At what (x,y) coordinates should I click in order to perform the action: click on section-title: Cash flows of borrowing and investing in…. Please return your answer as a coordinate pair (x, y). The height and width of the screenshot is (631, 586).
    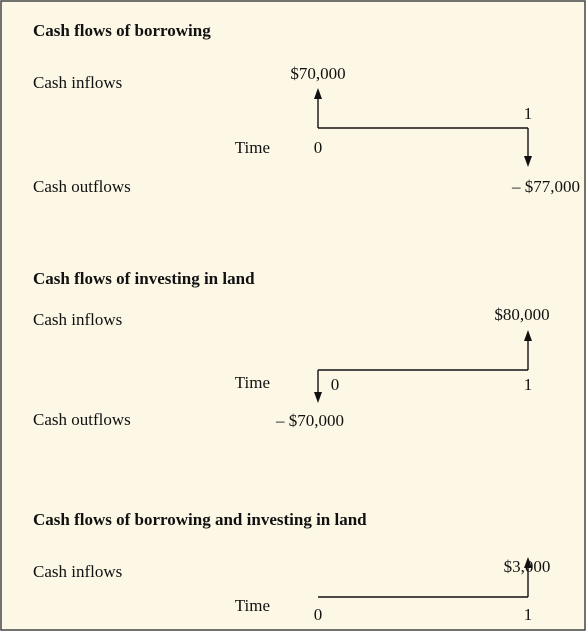
    Looking at the image, I should click on (200, 519).